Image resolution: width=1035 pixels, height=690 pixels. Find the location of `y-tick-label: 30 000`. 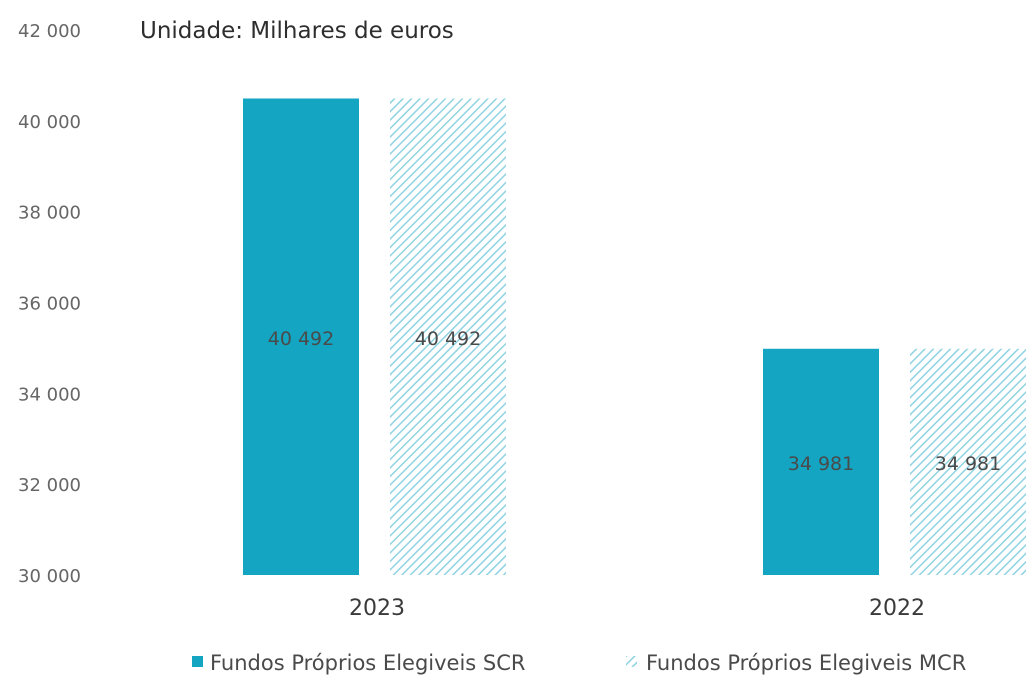

y-tick-label: 30 000 is located at coordinates (49, 576).